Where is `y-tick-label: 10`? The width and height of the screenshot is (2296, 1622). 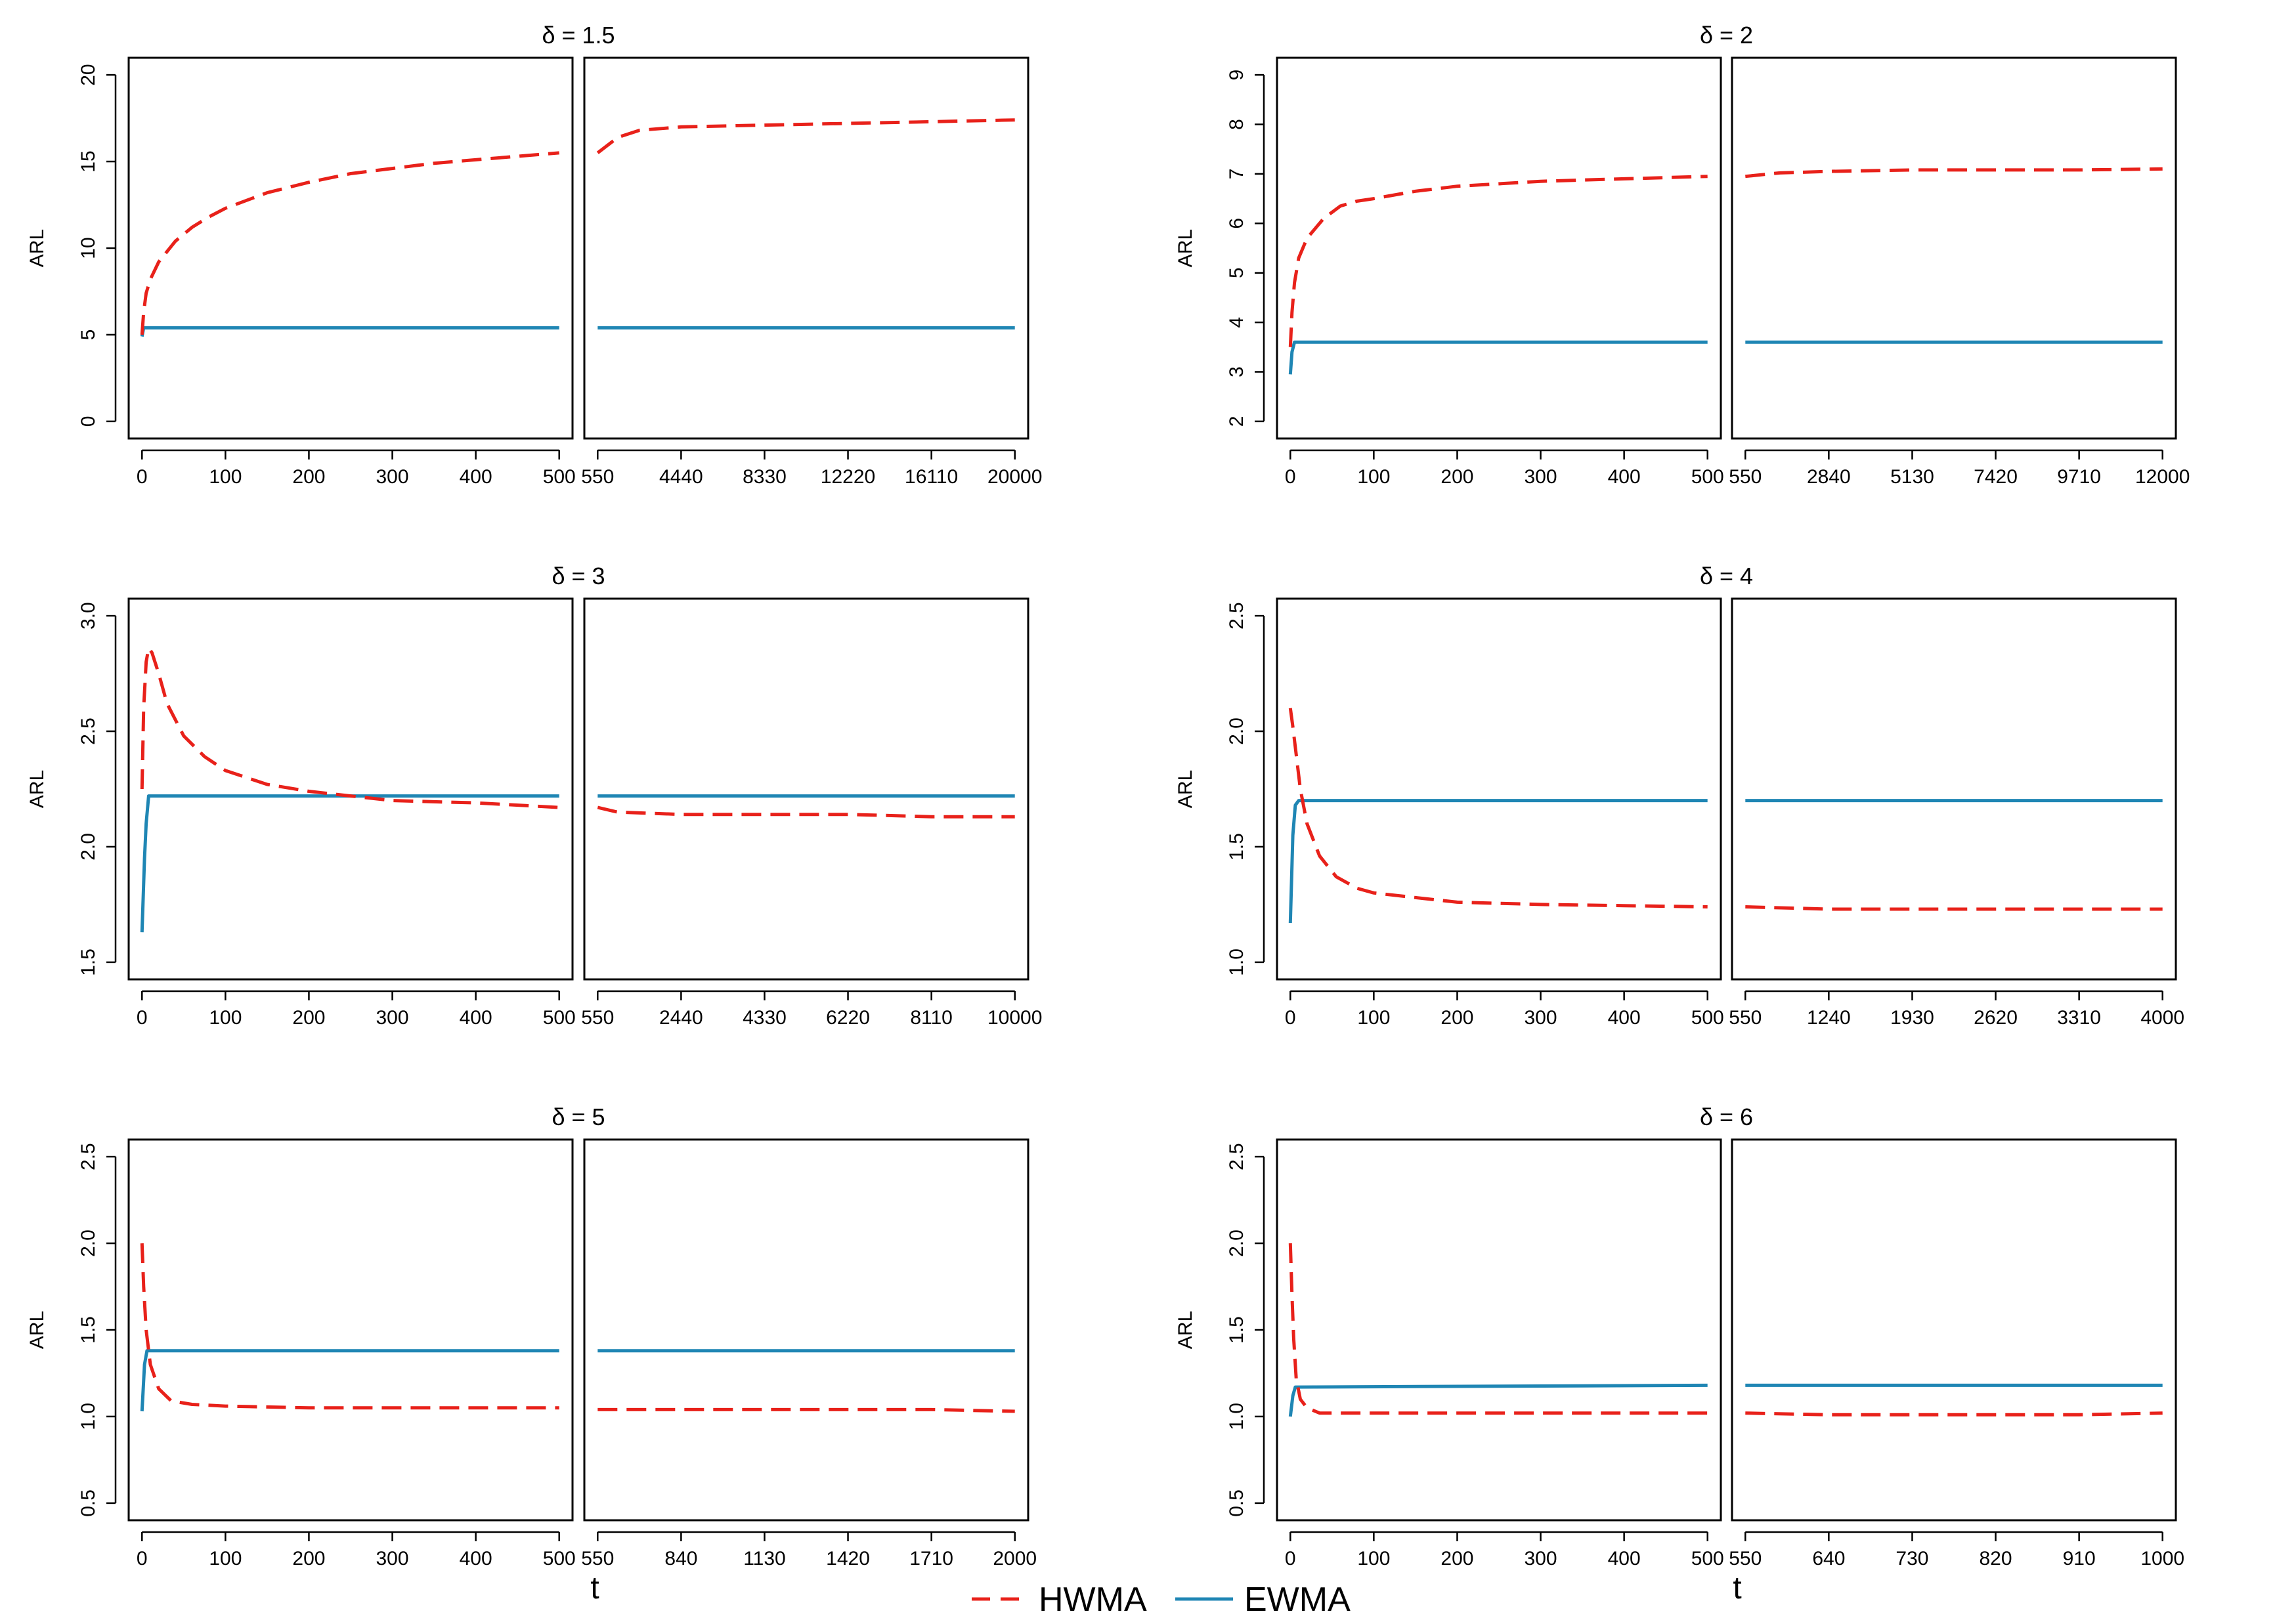 y-tick-label: 10 is located at coordinates (88, 248).